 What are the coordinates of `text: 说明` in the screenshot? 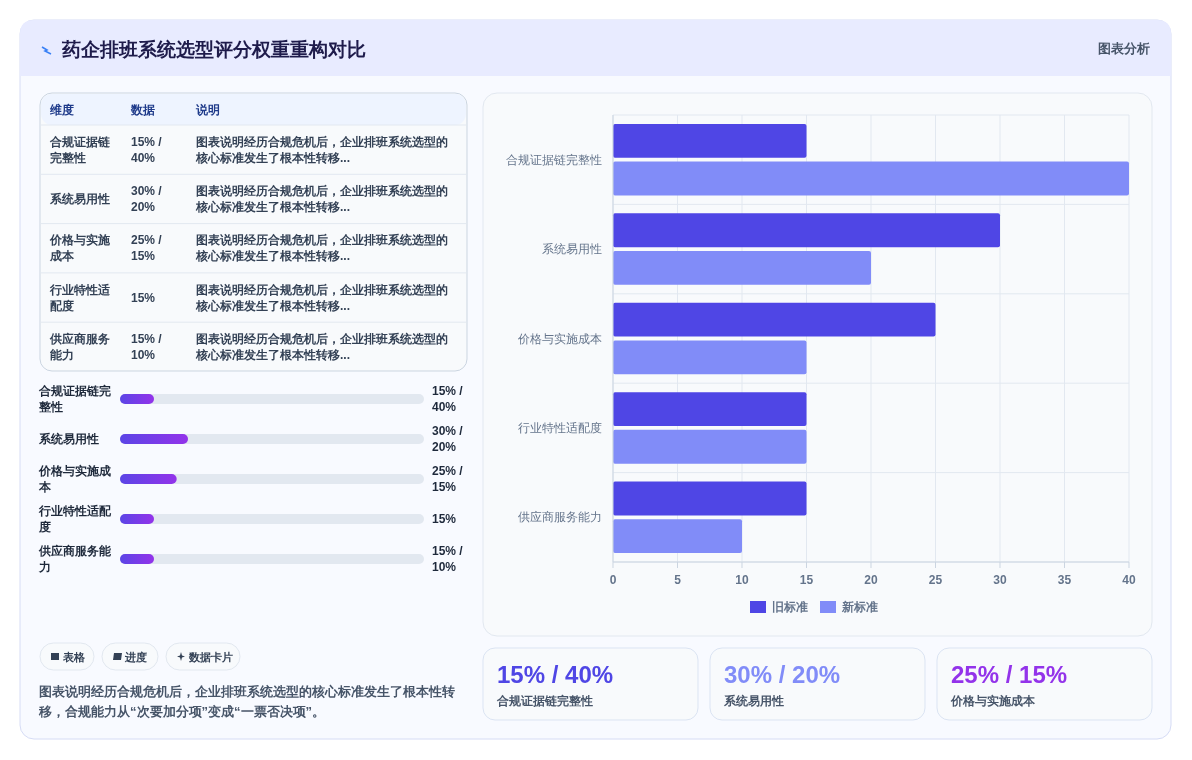 It's located at (207, 110).